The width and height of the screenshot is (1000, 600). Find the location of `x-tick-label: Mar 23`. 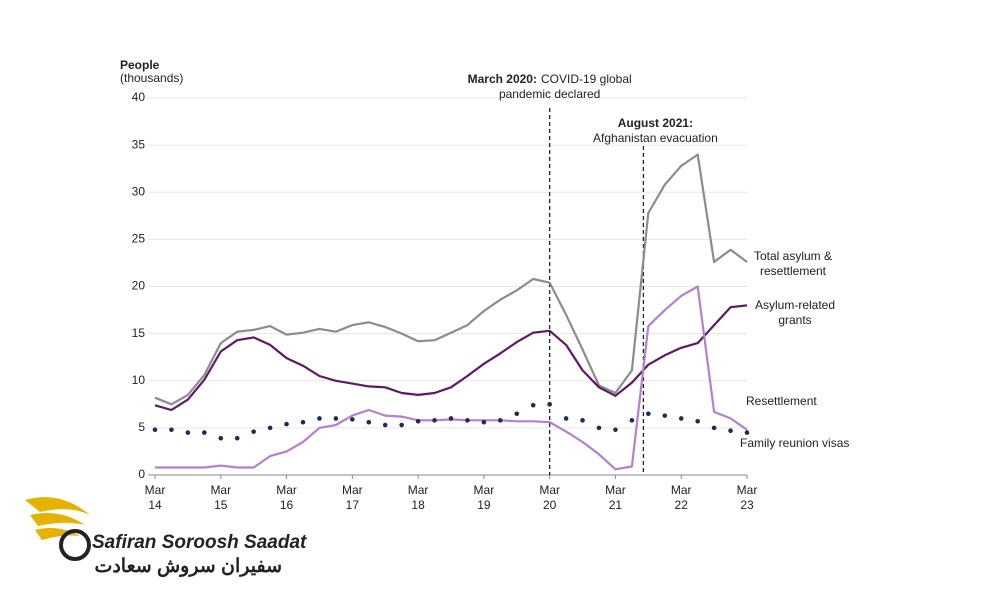

x-tick-label: Mar 23 is located at coordinates (747, 497).